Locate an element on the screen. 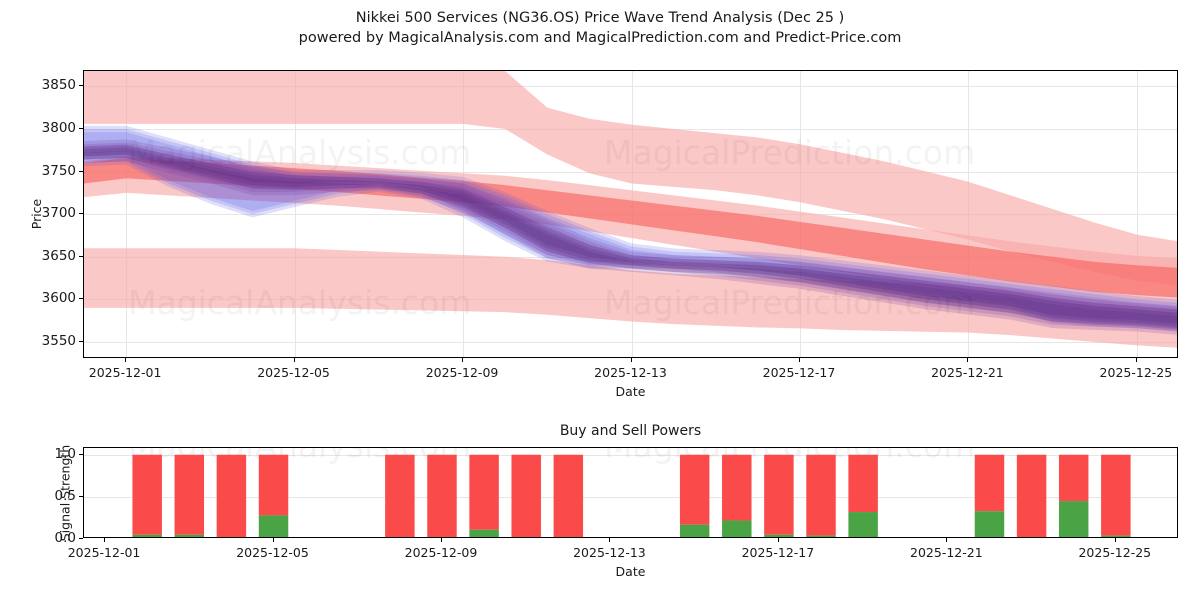 The image size is (1200, 600). bars-y-axis-label: Signal Strength is located at coordinates (65, 492).